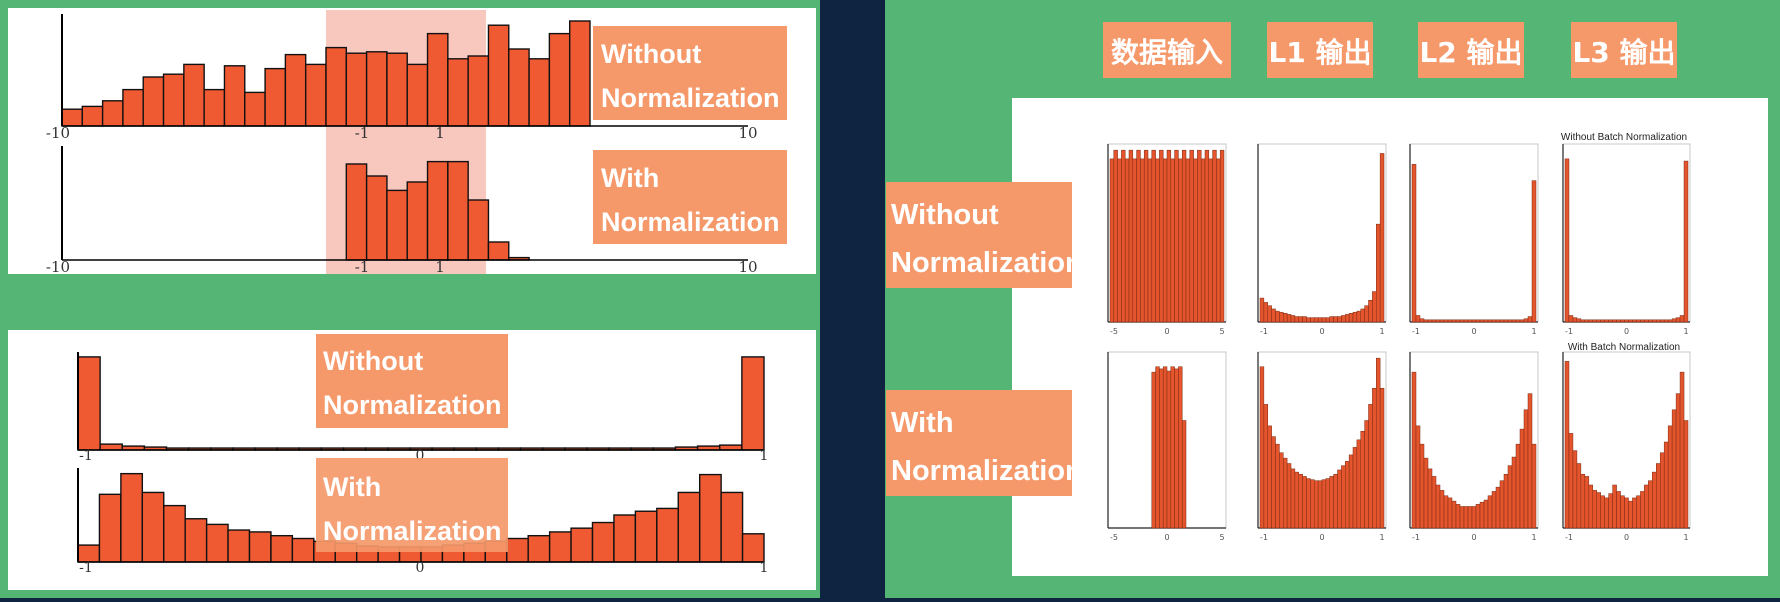 Image resolution: width=1780 pixels, height=602 pixels. I want to click on row-label-box-with, so click(979, 443).